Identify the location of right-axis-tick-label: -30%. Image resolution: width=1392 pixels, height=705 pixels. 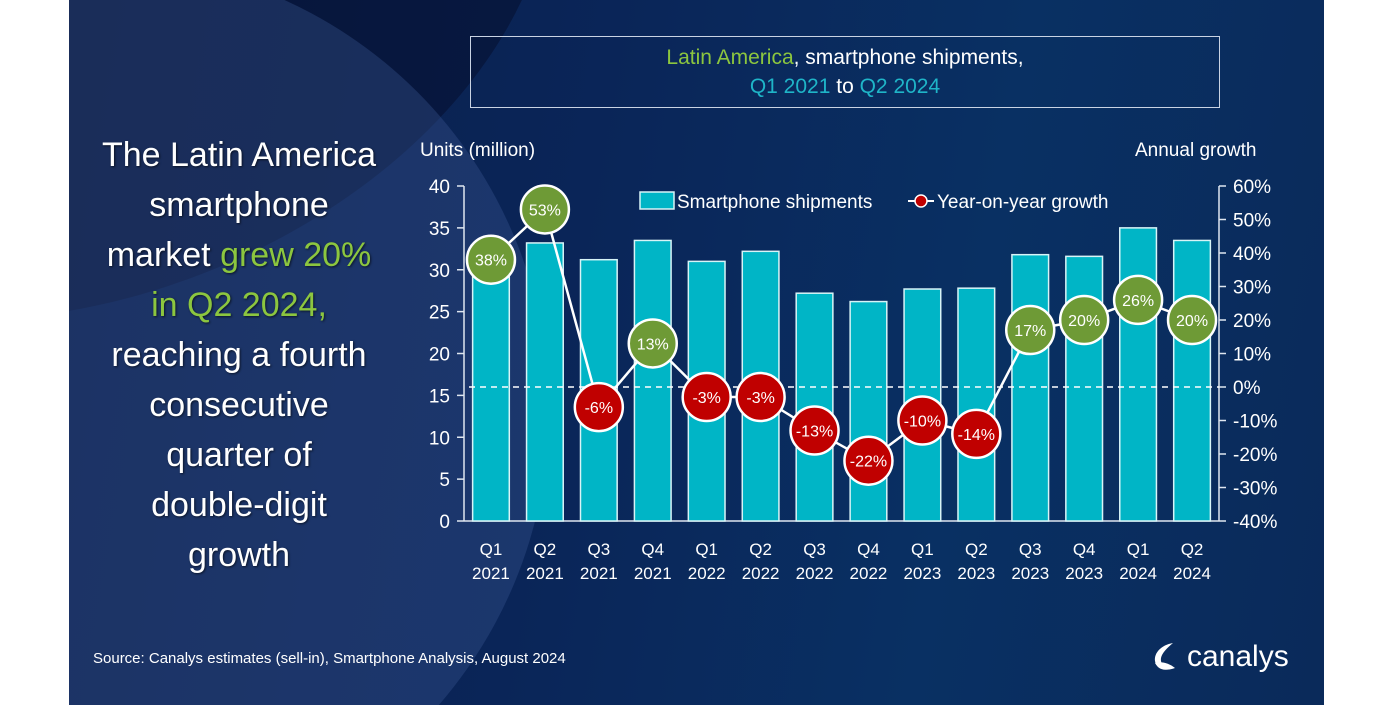
(1255, 489).